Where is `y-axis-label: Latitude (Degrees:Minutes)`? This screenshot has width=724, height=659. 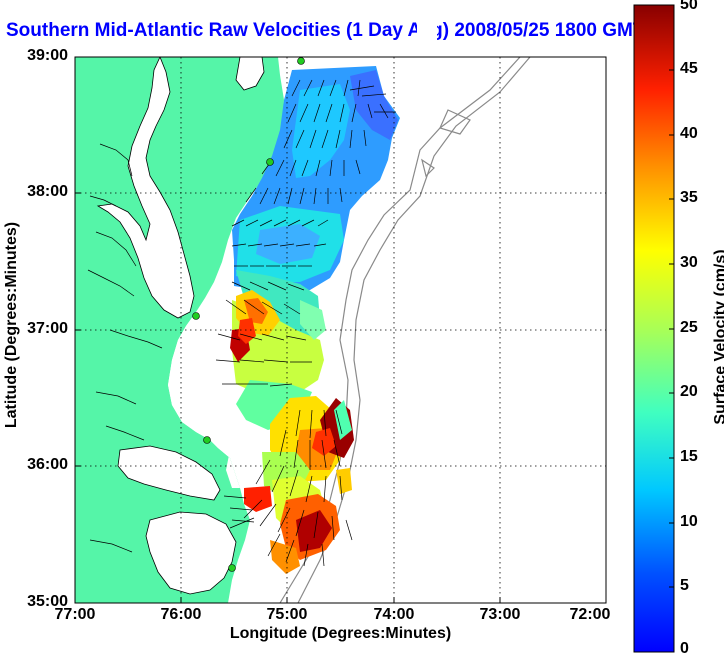 y-axis-label: Latitude (Degrees:Minutes) is located at coordinates (11, 325).